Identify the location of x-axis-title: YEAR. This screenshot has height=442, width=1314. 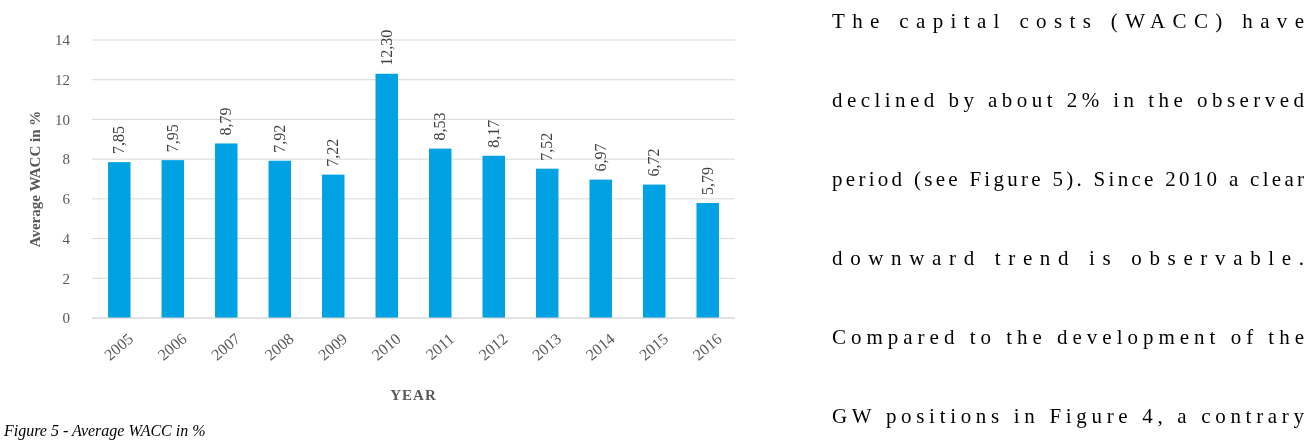
(413, 395).